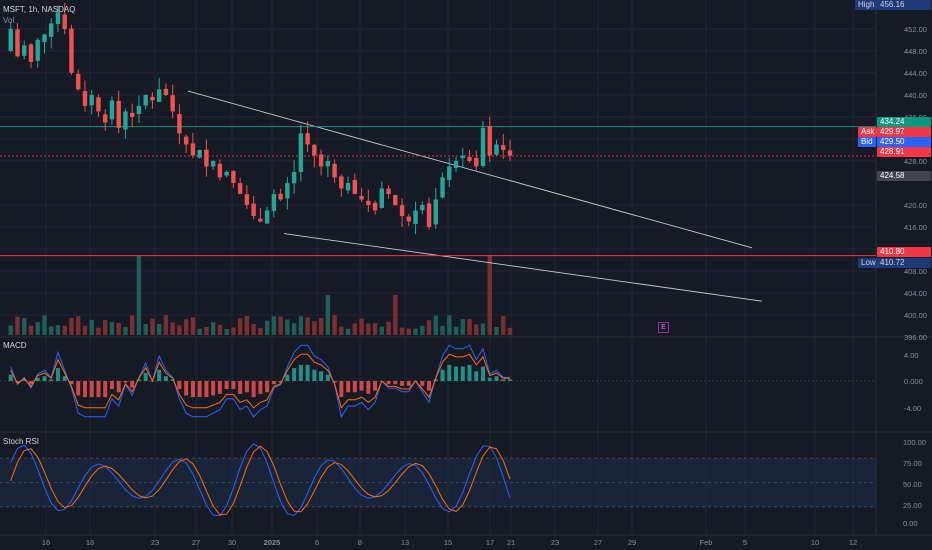  What do you see at coordinates (915, 51) in the screenshot?
I see `price-axis-tick: 448.00` at bounding box center [915, 51].